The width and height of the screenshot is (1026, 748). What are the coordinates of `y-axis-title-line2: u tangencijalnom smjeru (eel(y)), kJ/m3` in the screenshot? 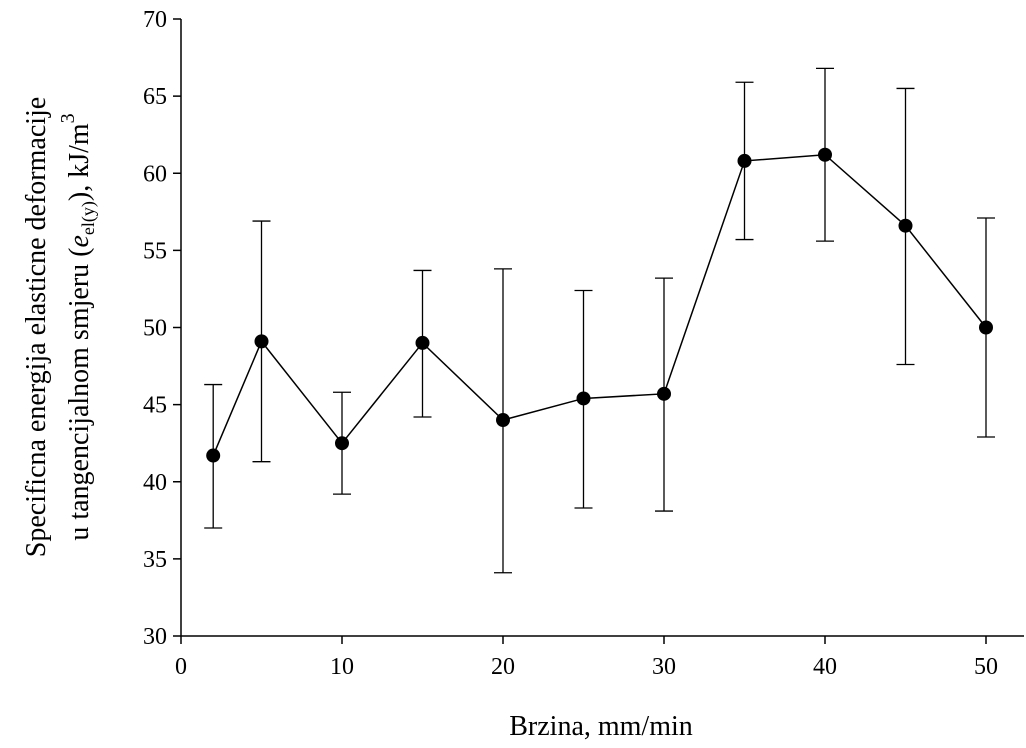 It's located at (78, 326).